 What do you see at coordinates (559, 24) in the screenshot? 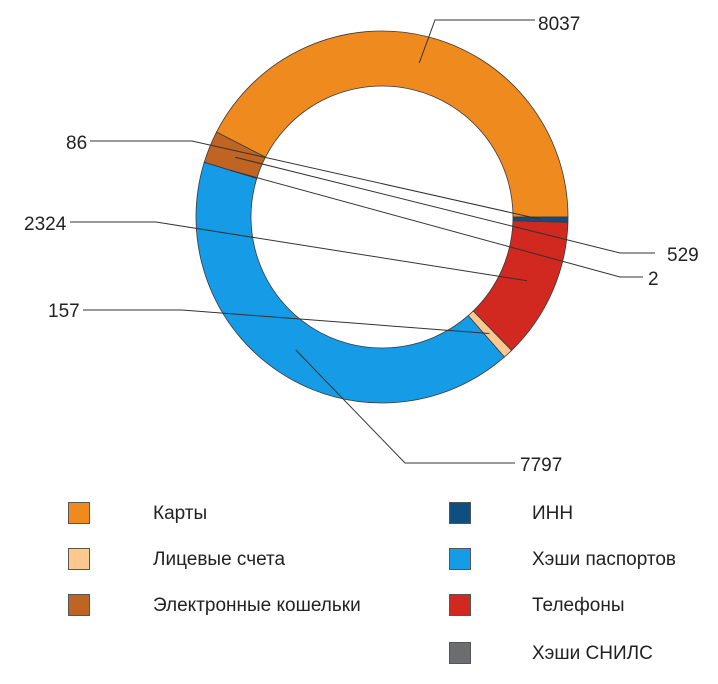
I see `data-label-cards: 8037` at bounding box center [559, 24].